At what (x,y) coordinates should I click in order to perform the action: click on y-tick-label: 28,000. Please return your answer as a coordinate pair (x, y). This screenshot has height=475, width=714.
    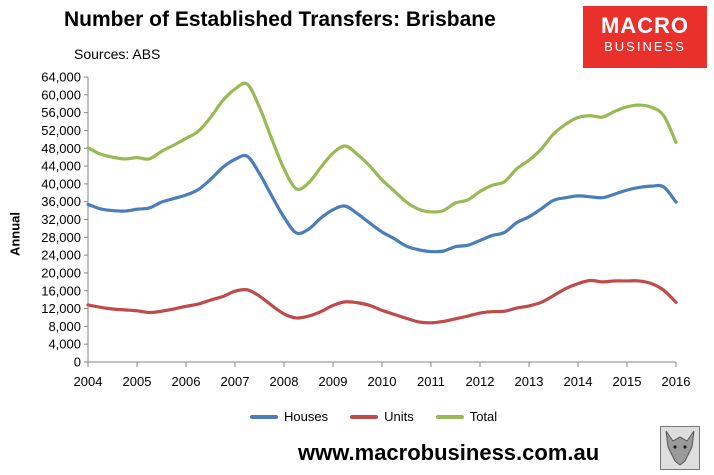
    Looking at the image, I should click on (61, 237).